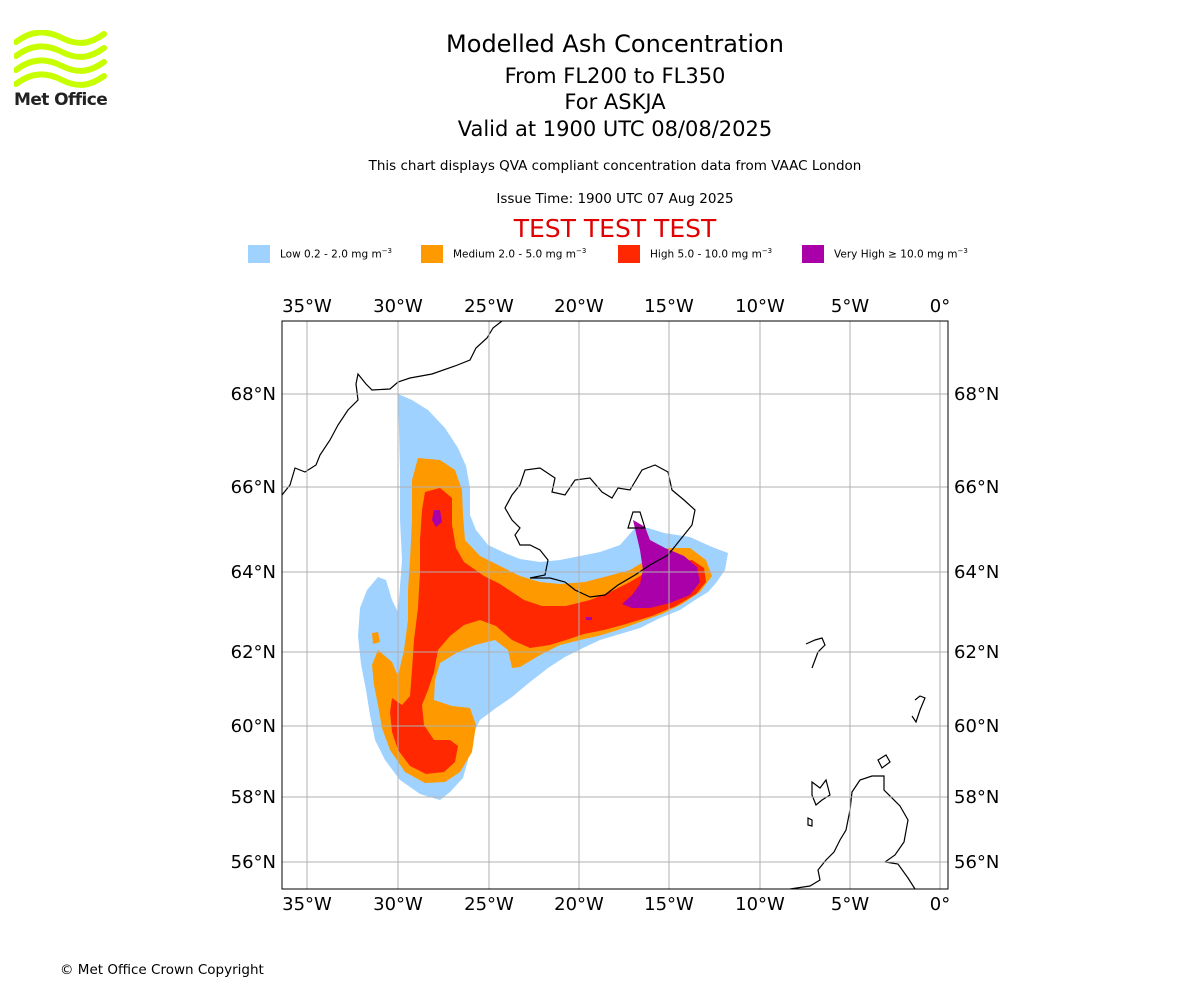 This screenshot has width=1200, height=1000. Describe the element at coordinates (976, 652) in the screenshot. I see `lat-label-right: 62°N` at that location.